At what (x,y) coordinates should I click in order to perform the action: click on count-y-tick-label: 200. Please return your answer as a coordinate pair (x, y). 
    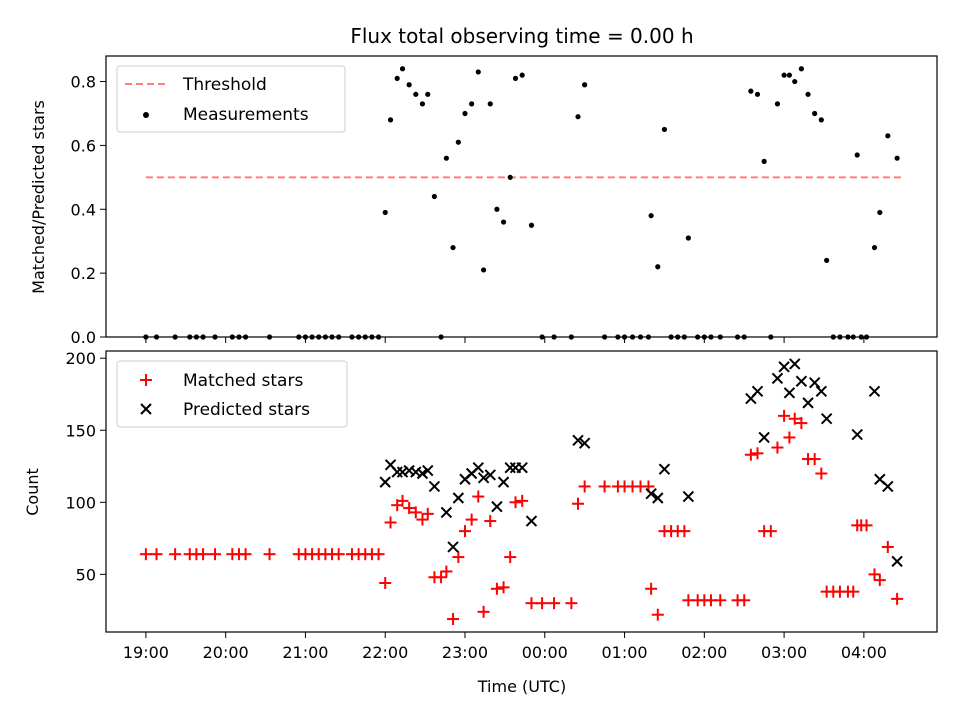
    Looking at the image, I should click on (80, 358).